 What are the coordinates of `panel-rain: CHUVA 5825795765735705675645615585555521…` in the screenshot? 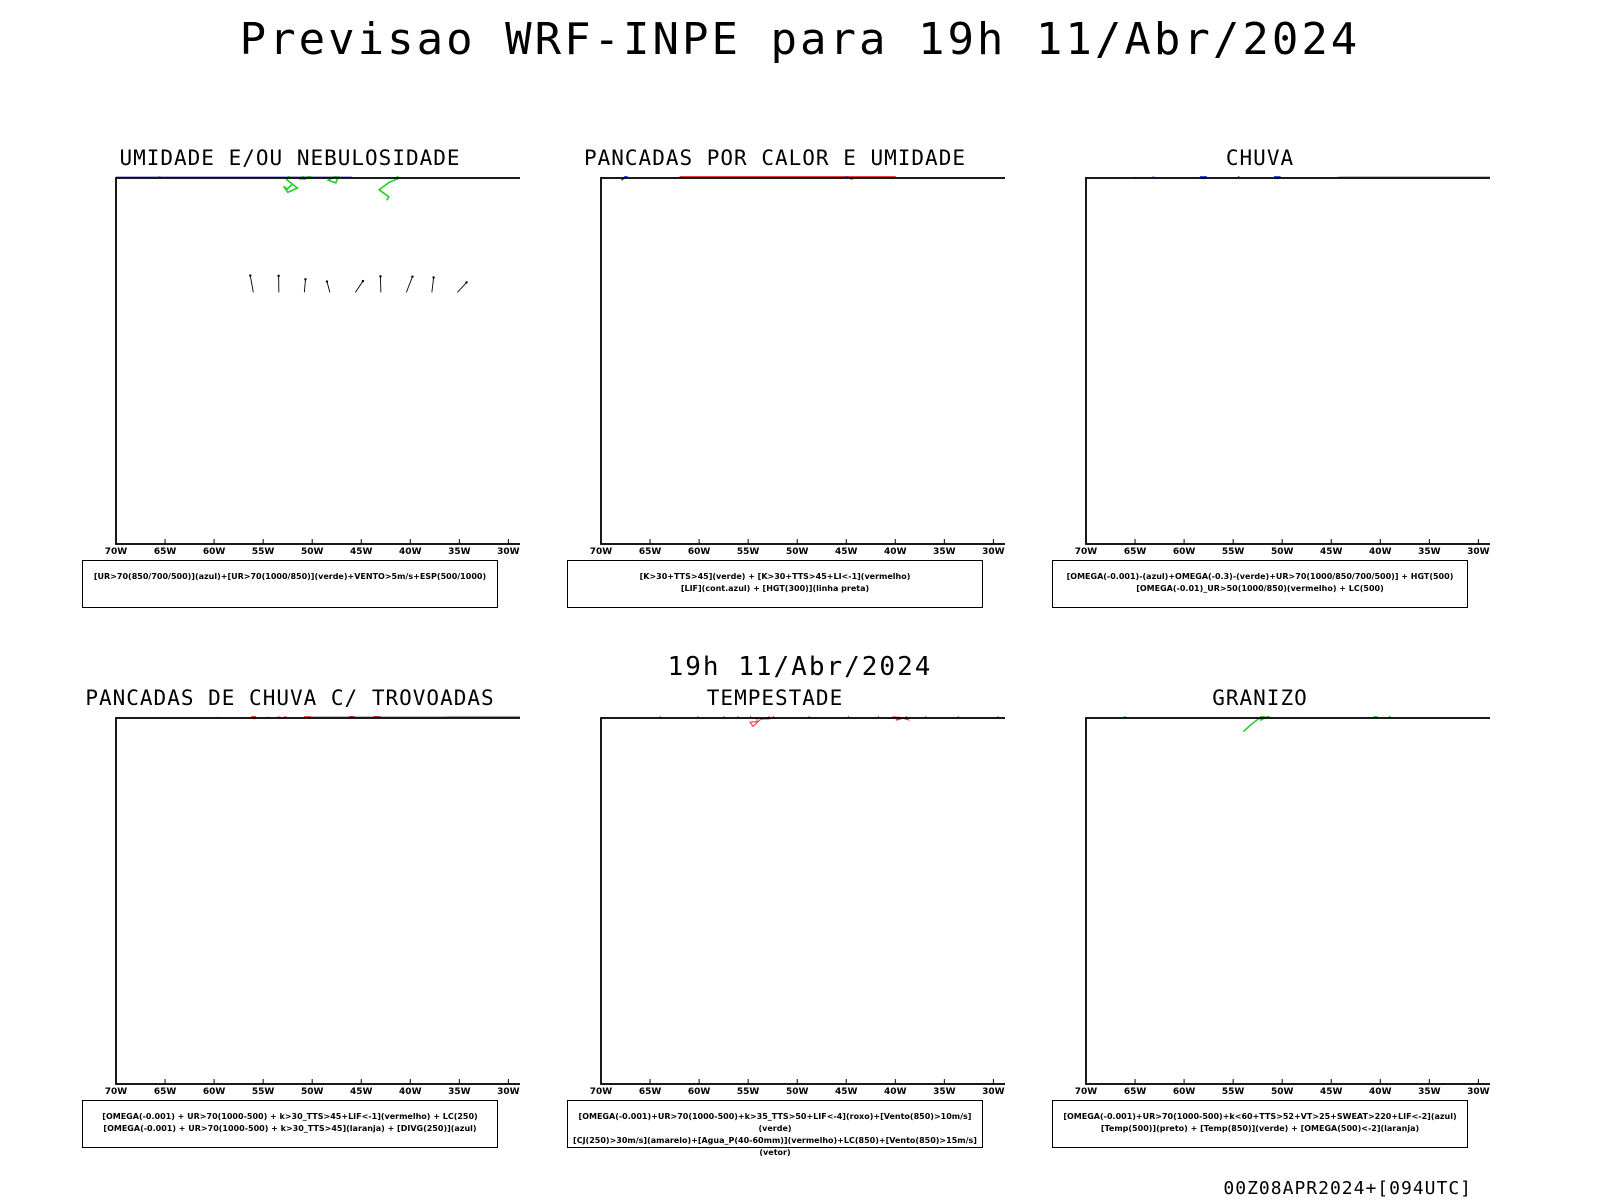 It's located at (1270, 391).